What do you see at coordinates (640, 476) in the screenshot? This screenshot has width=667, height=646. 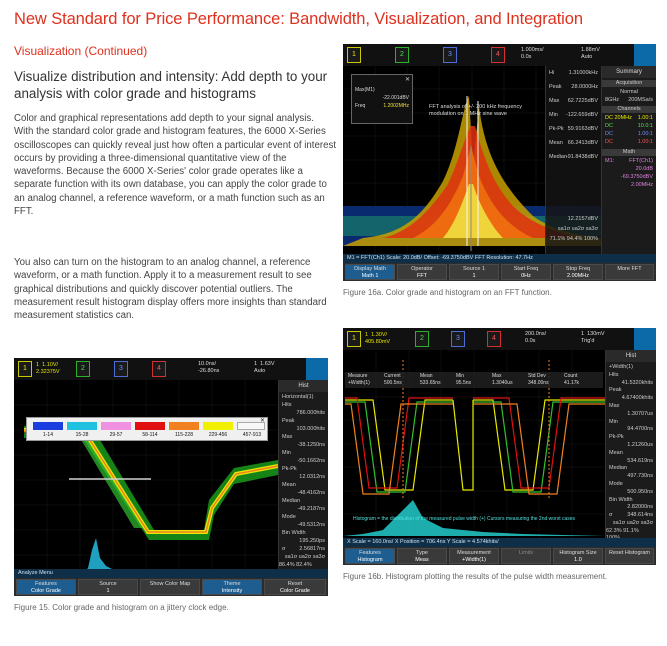 I see `sidebar-row-value: 497.730ns` at bounding box center [640, 476].